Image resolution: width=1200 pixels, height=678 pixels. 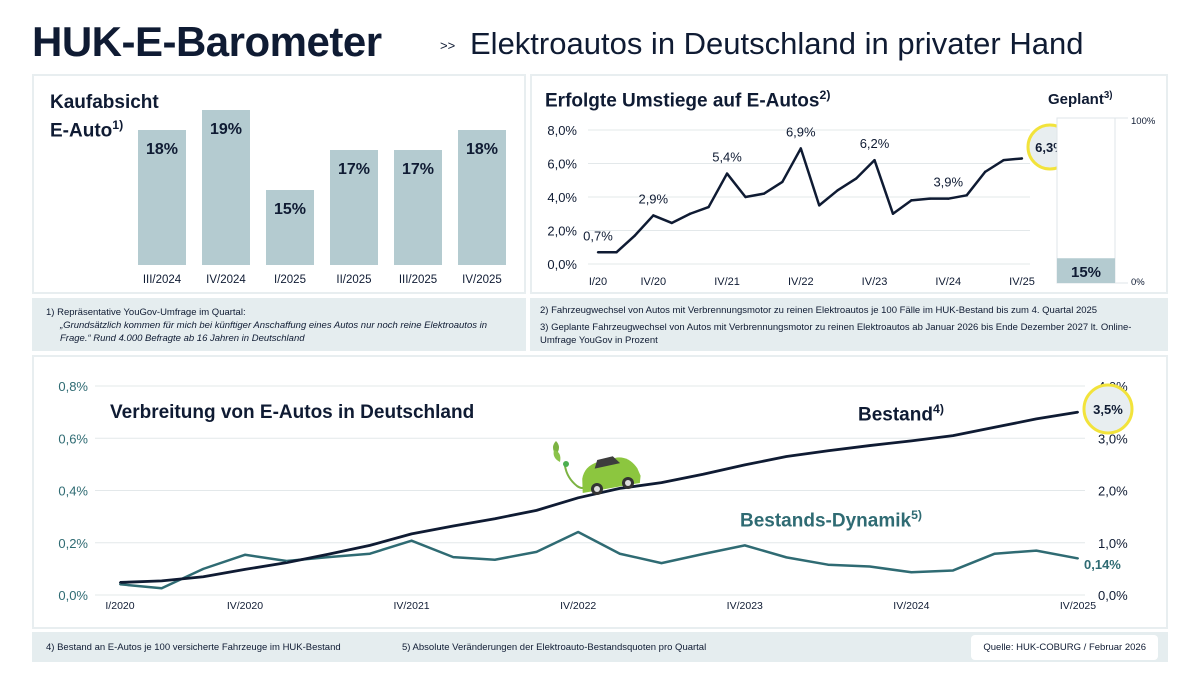 What do you see at coordinates (1102, 564) in the screenshot?
I see `dynamik-end-value: 0,14%` at bounding box center [1102, 564].